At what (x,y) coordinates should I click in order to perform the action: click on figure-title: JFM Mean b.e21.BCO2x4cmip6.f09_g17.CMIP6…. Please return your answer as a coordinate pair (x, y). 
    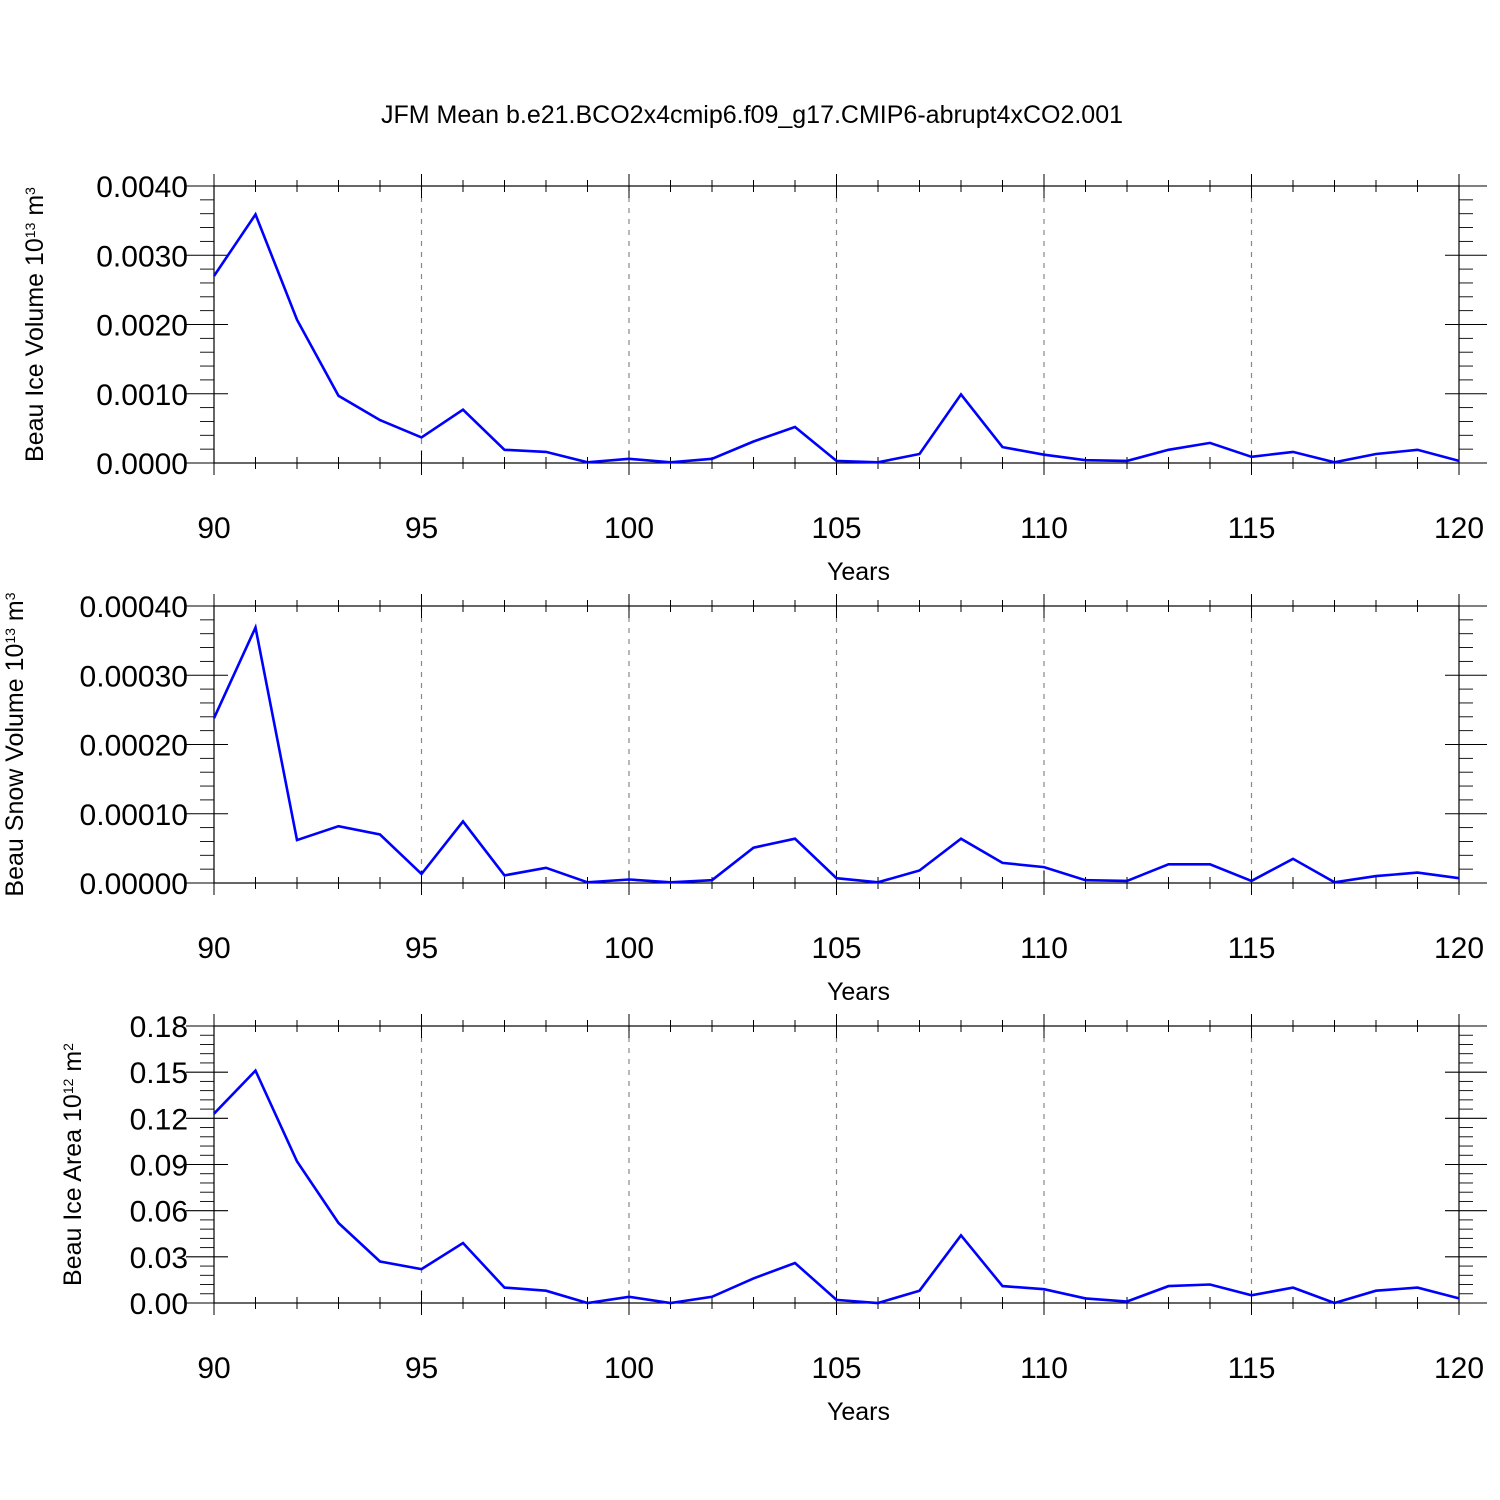
    Looking at the image, I should click on (752, 115).